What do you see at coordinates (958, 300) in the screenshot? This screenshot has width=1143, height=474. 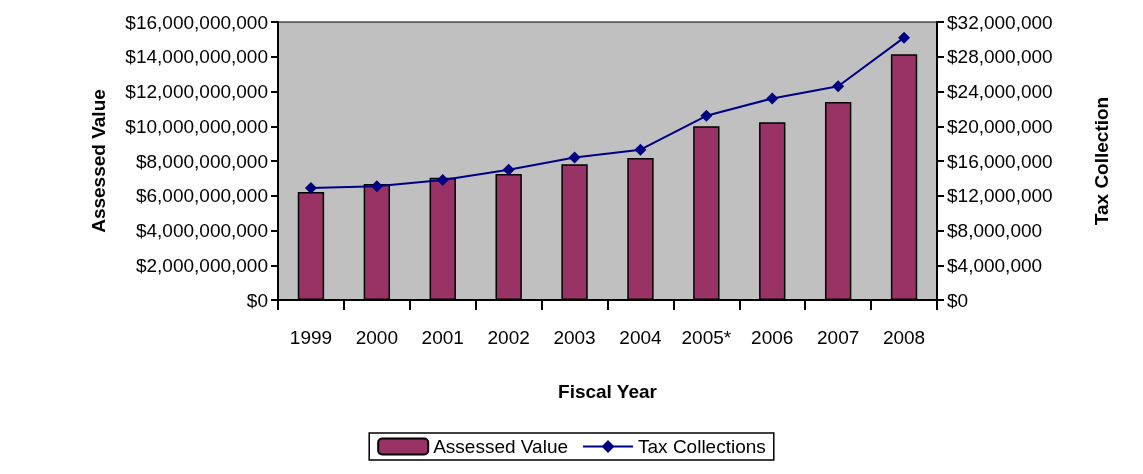 I see `y2-tick-label: $0` at bounding box center [958, 300].